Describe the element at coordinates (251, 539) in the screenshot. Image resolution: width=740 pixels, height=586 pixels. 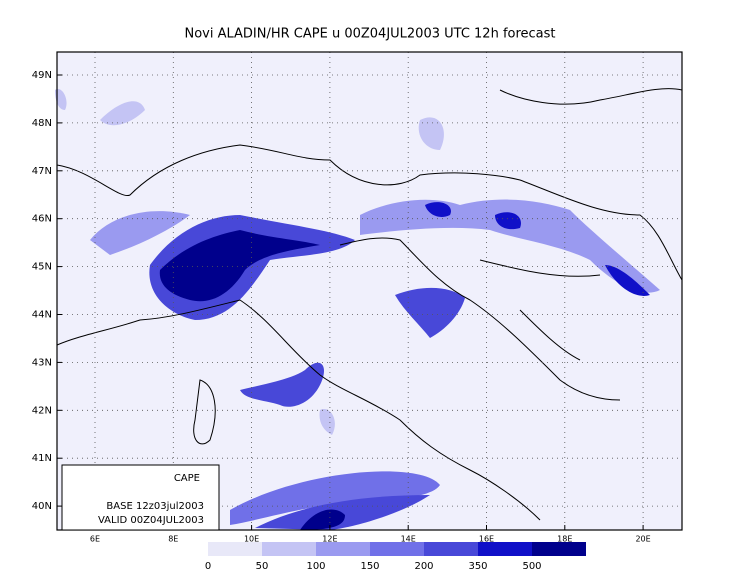
I see `lon-label: 10E` at that location.